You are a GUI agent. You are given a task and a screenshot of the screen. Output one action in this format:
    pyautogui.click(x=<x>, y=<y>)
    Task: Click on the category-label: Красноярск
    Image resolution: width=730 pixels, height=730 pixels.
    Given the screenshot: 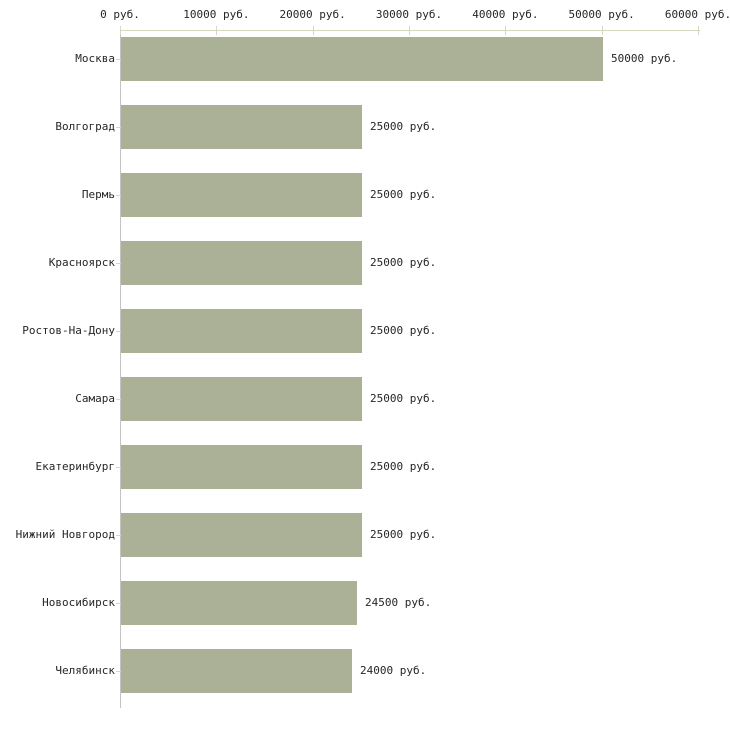 What is the action you would take?
    pyautogui.click(x=81, y=262)
    